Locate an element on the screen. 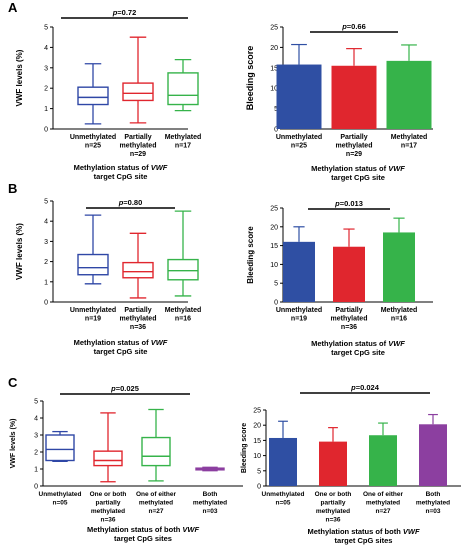 The width and height of the screenshot is (468, 555). y-tick-label: 10 is located at coordinates (257, 456).